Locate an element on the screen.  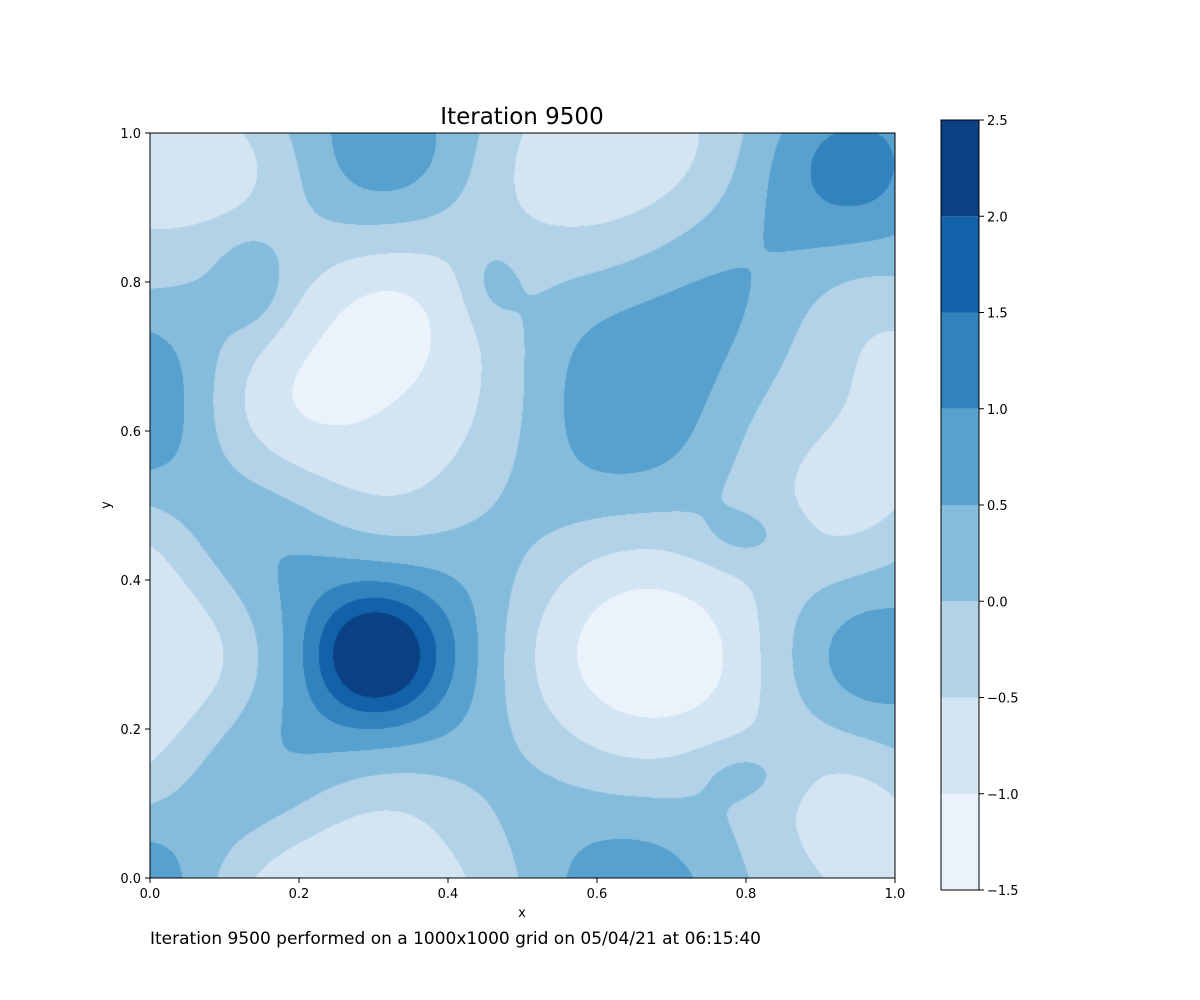
colorbar-tick-label: 1.0 is located at coordinates (997, 410).